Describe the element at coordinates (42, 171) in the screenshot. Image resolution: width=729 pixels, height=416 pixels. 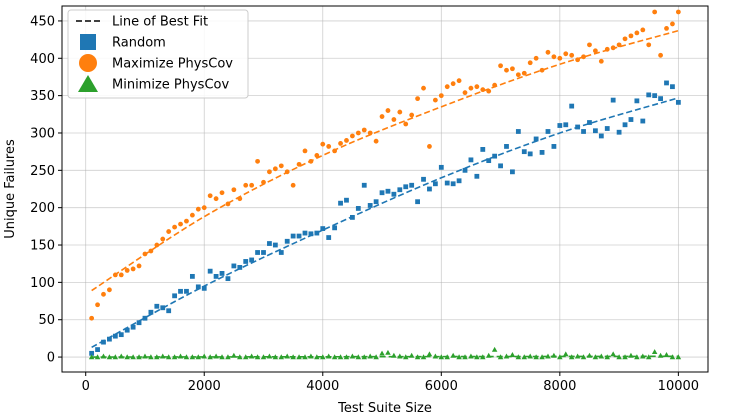
I see `y-tick-label: 250` at that location.